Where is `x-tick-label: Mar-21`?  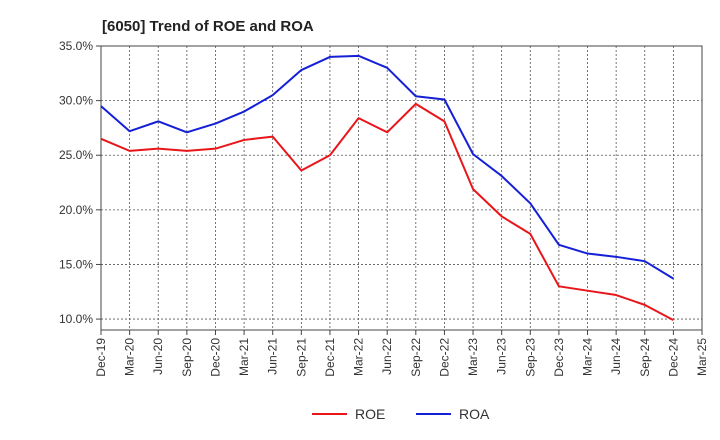 x-tick-label: Mar-21 is located at coordinates (244, 357).